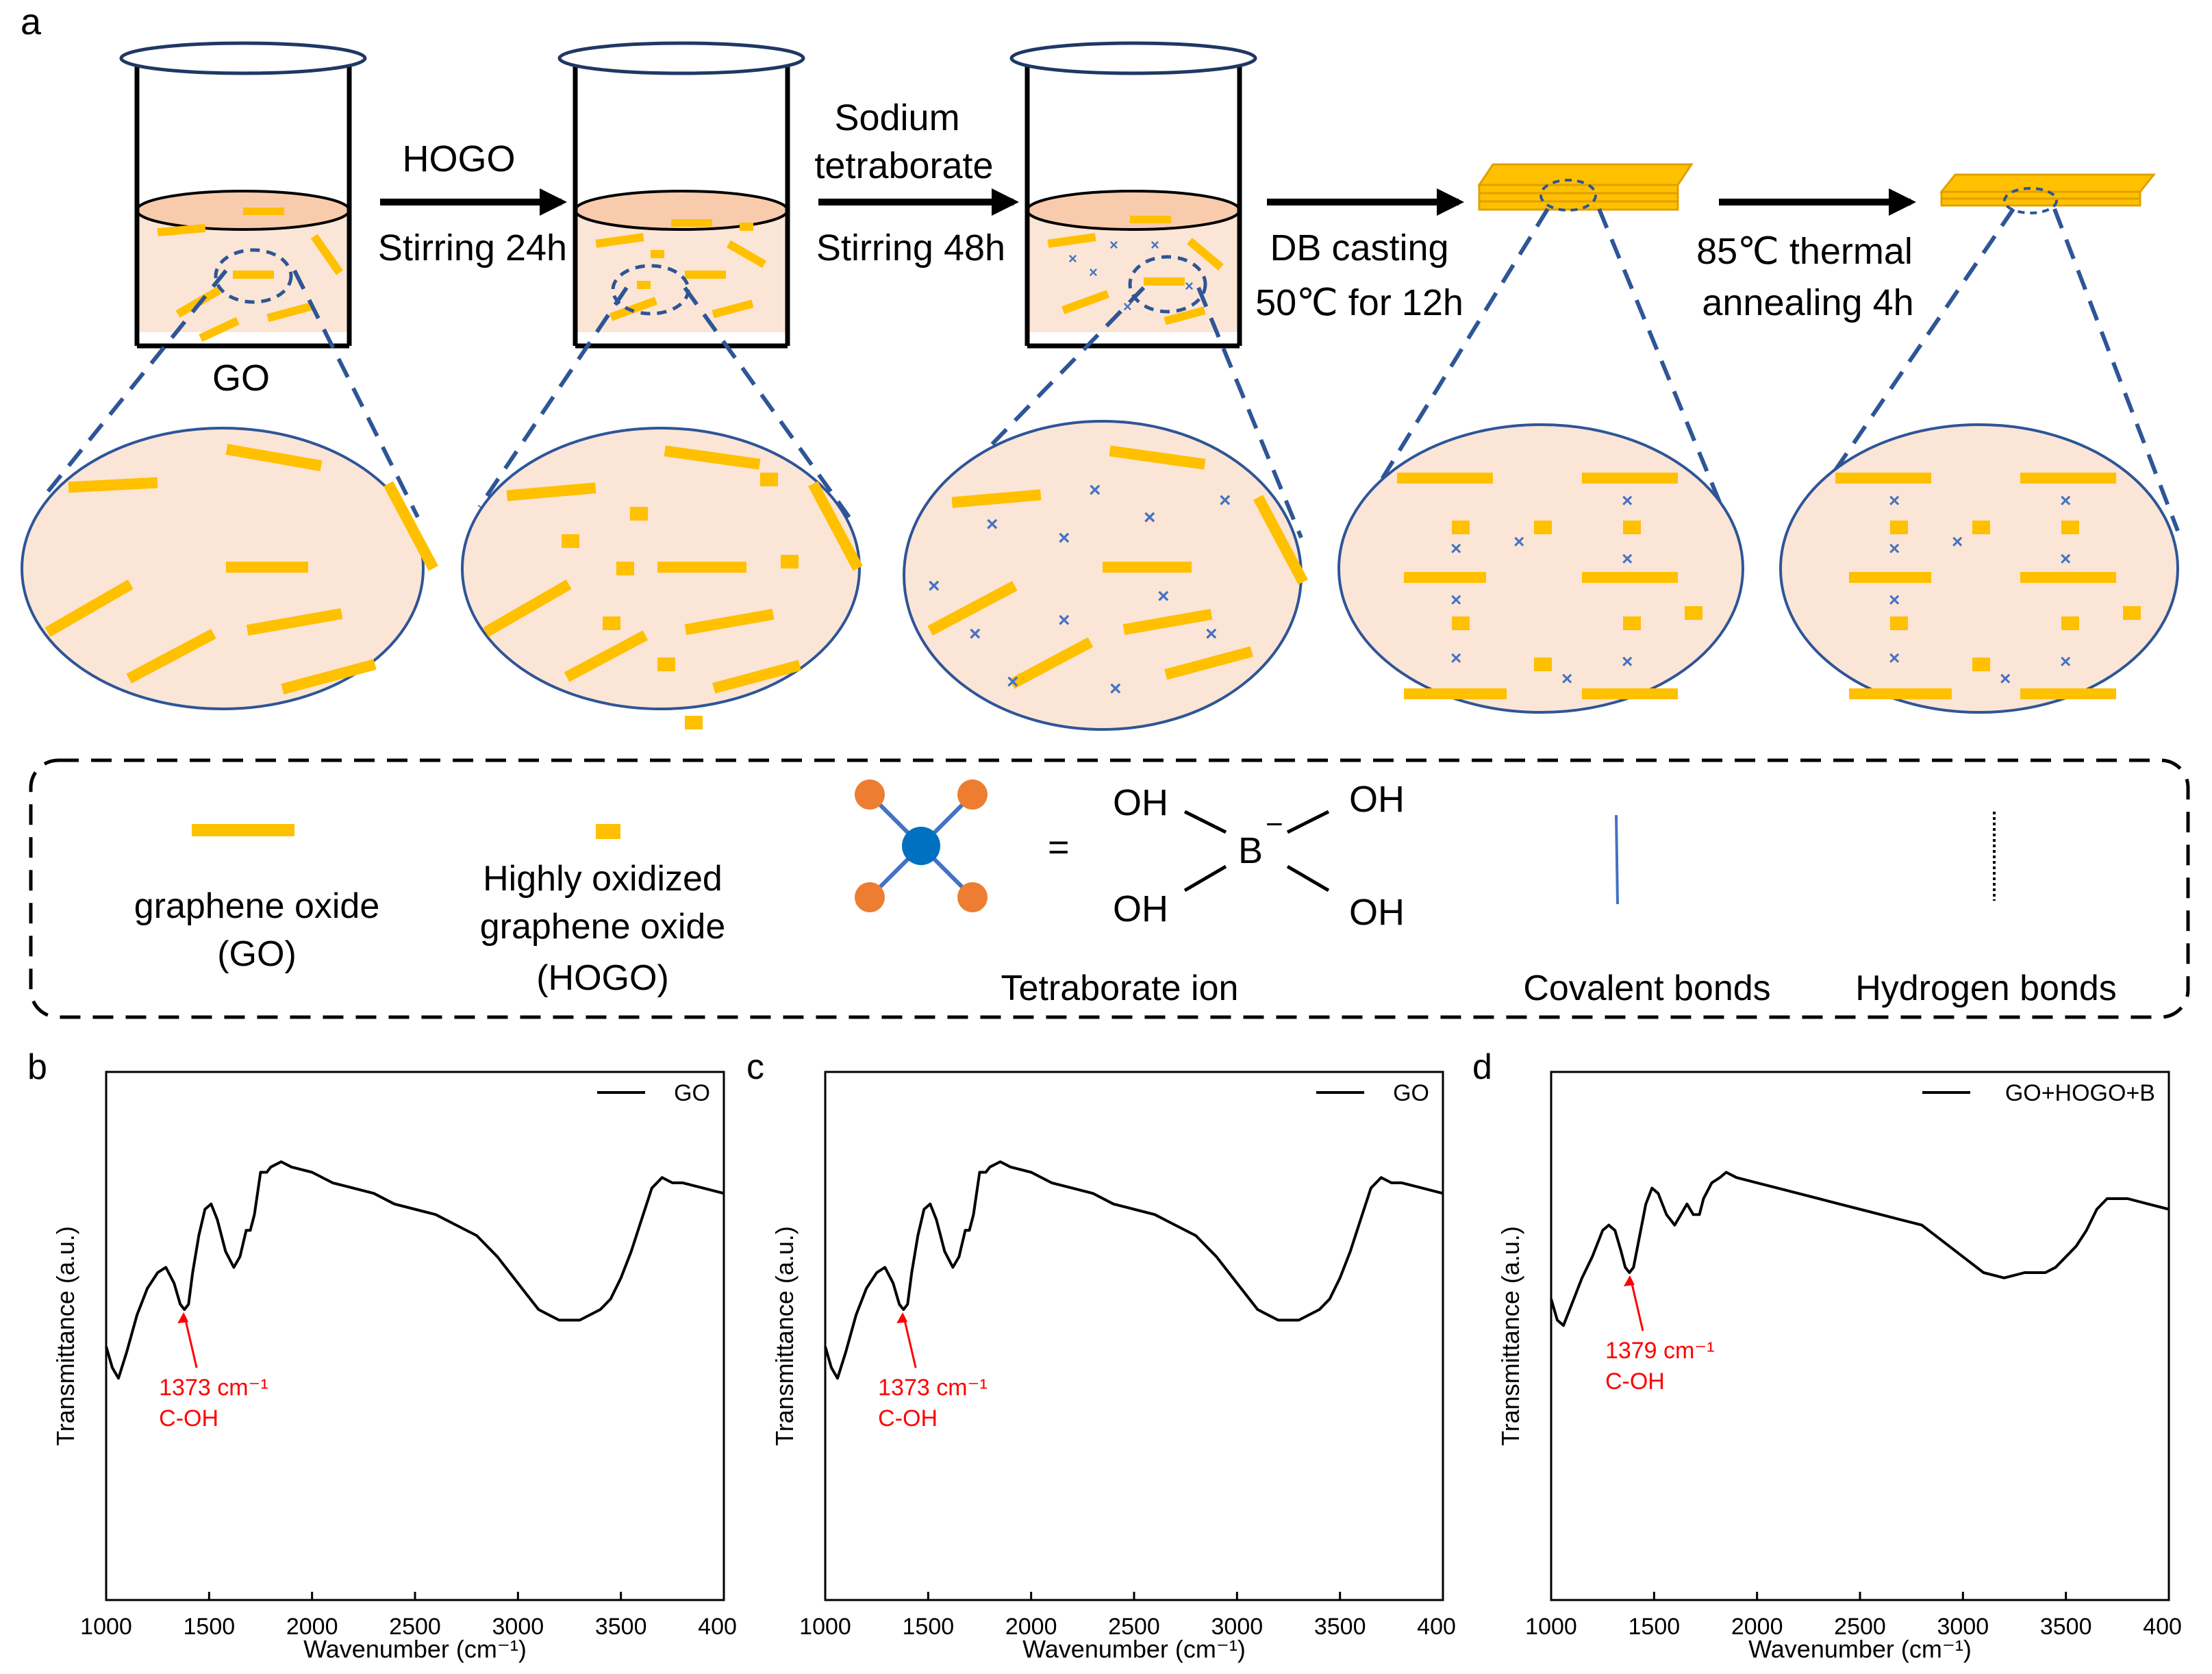 This screenshot has height=1674, width=2212. What do you see at coordinates (1660, 1351) in the screenshot?
I see `annotation-wavenumber: 1379 cm⁻¹` at bounding box center [1660, 1351].